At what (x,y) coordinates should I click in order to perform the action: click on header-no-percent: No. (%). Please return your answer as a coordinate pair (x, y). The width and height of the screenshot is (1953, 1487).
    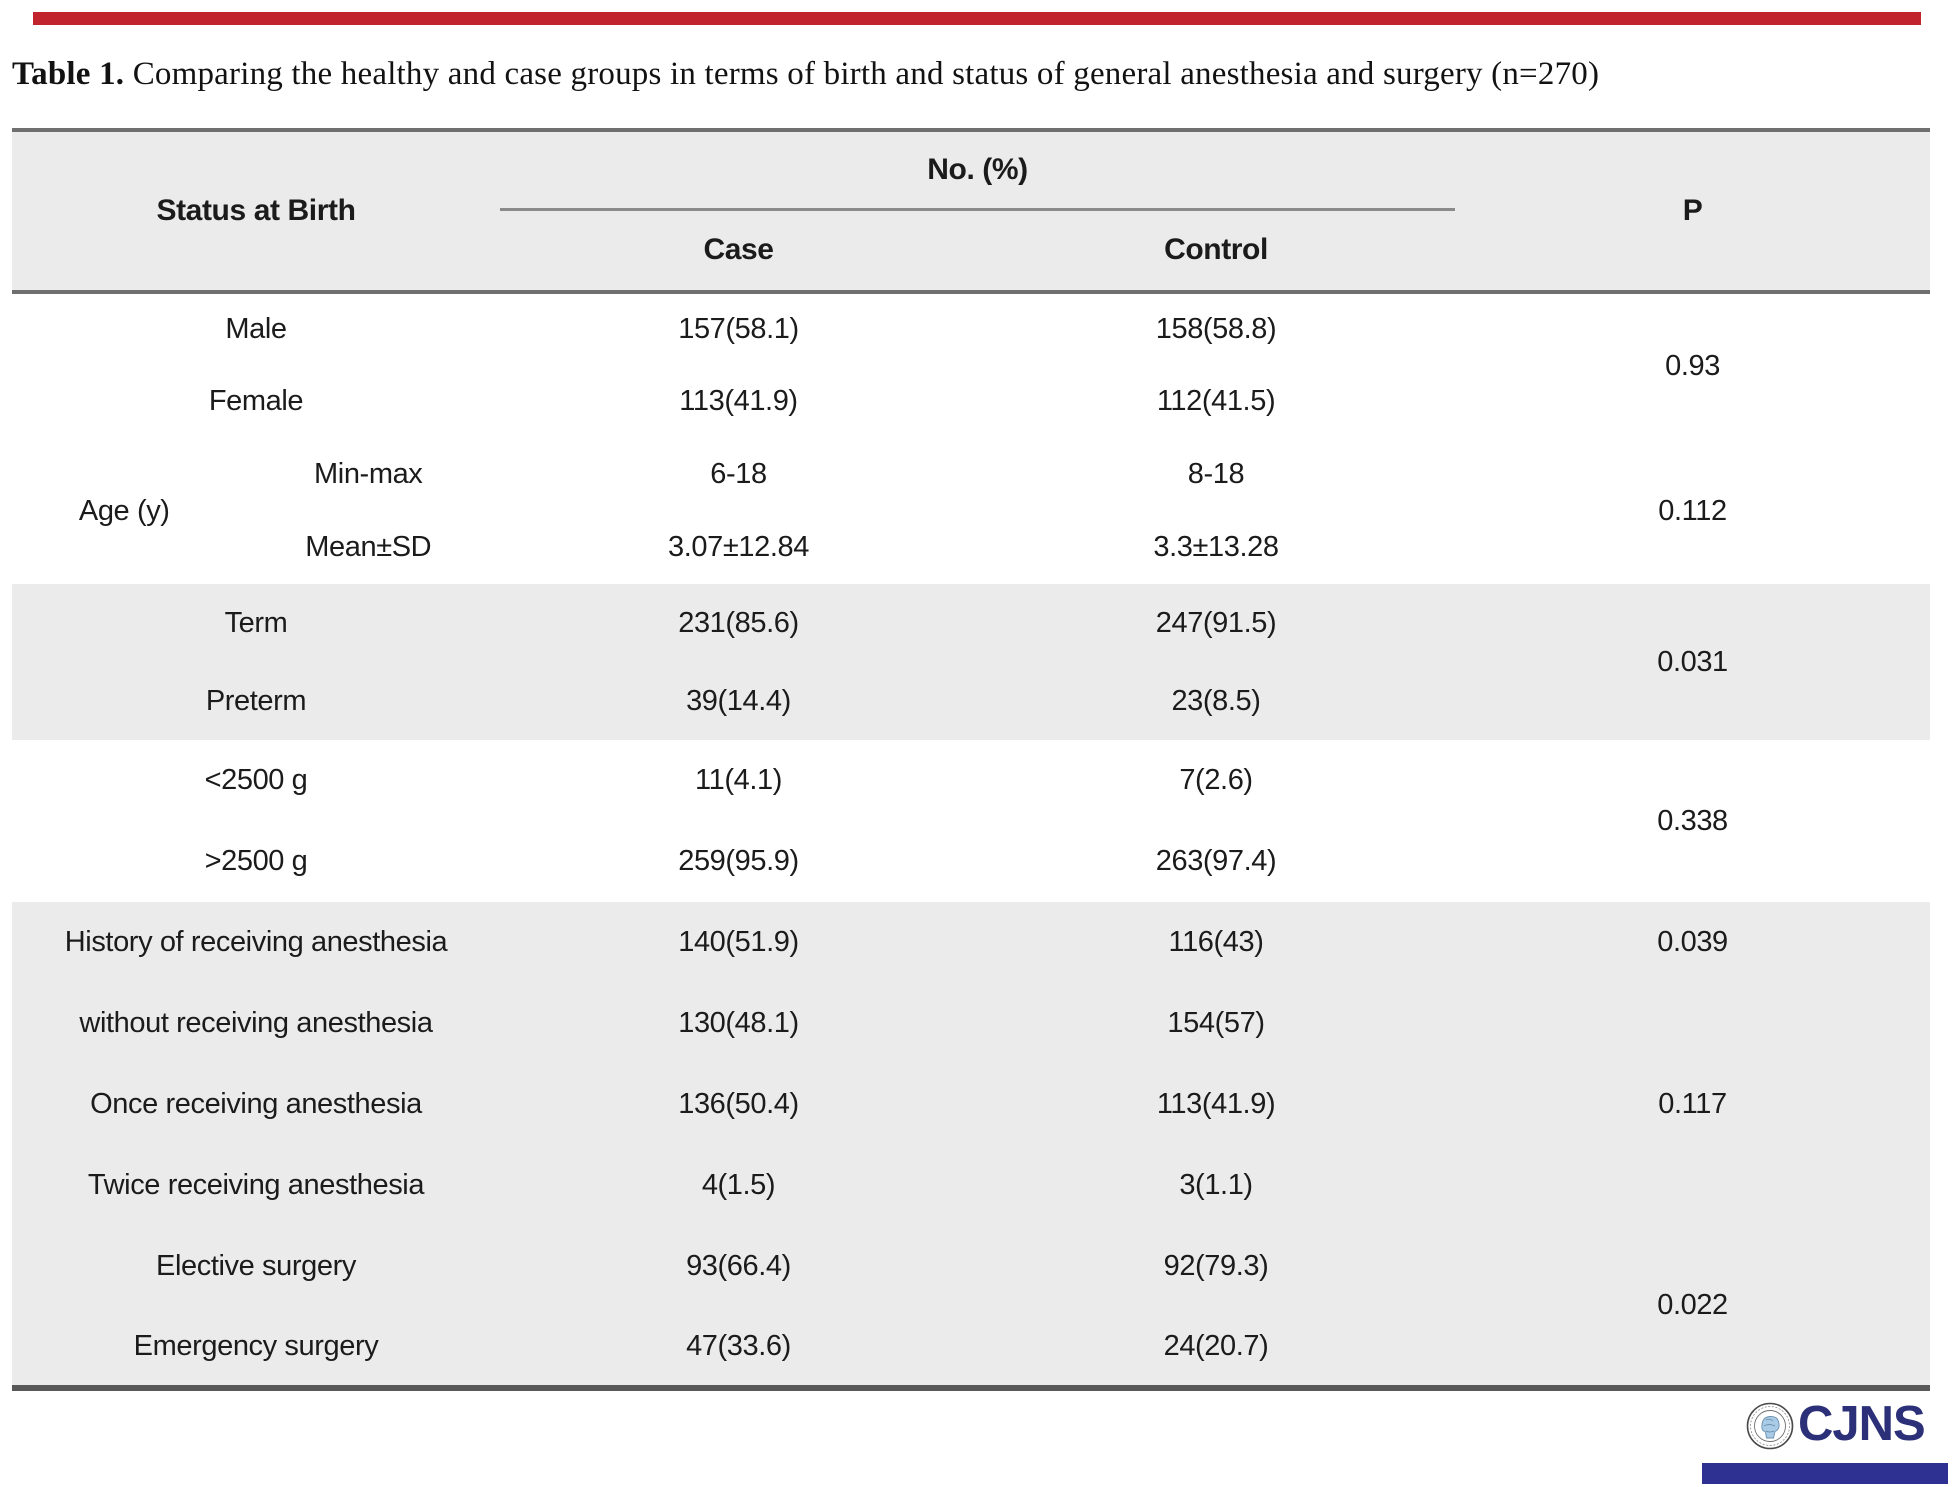
    Looking at the image, I should click on (978, 170).